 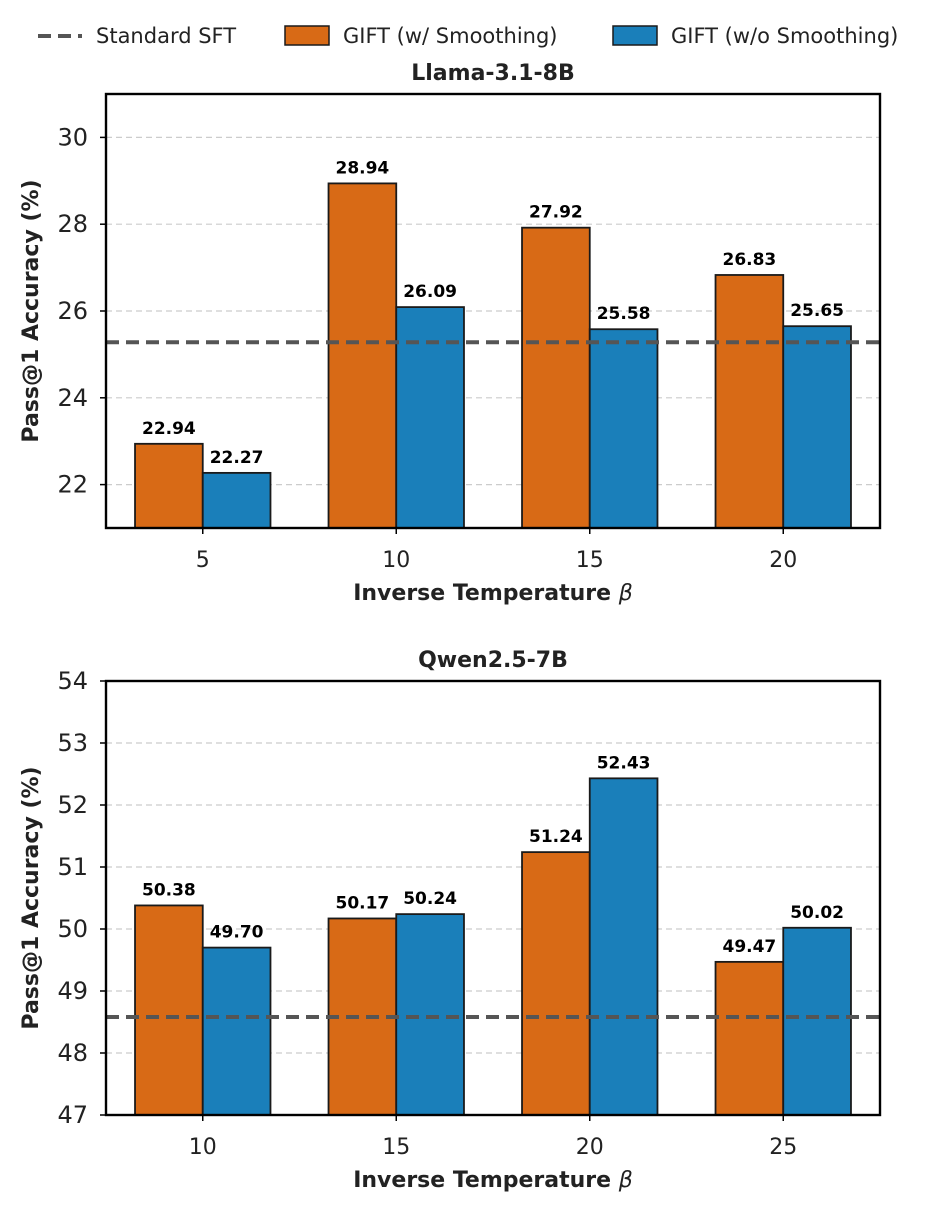 What do you see at coordinates (72, 311) in the screenshot?
I see `y-tick-label: 26` at bounding box center [72, 311].